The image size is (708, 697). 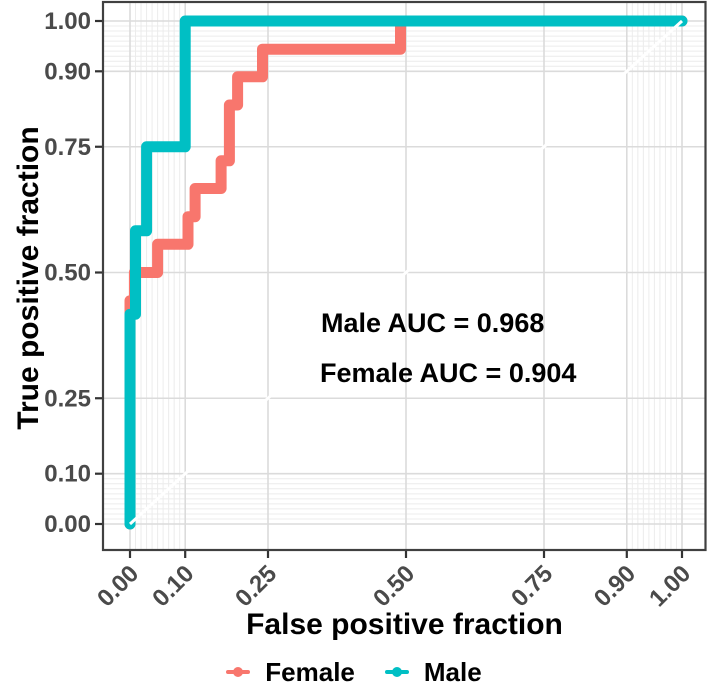 What do you see at coordinates (448, 373) in the screenshot?
I see `female-auc-annotation: Female AUC = 0.904` at bounding box center [448, 373].